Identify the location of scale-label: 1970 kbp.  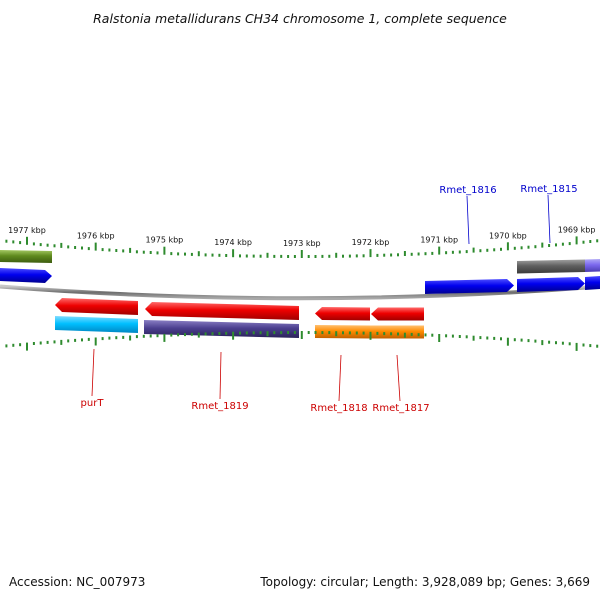
(508, 235).